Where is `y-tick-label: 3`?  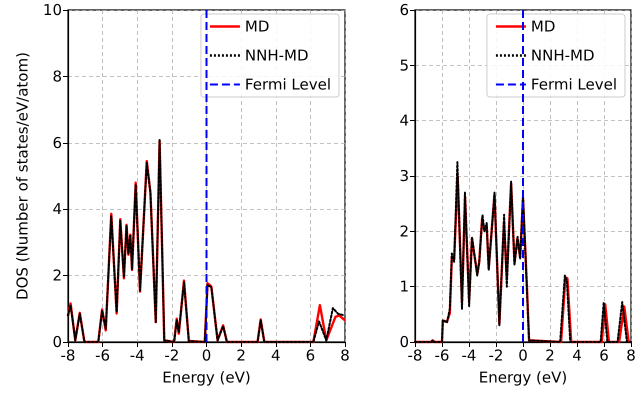
y-tick-label: 3 is located at coordinates (404, 176).